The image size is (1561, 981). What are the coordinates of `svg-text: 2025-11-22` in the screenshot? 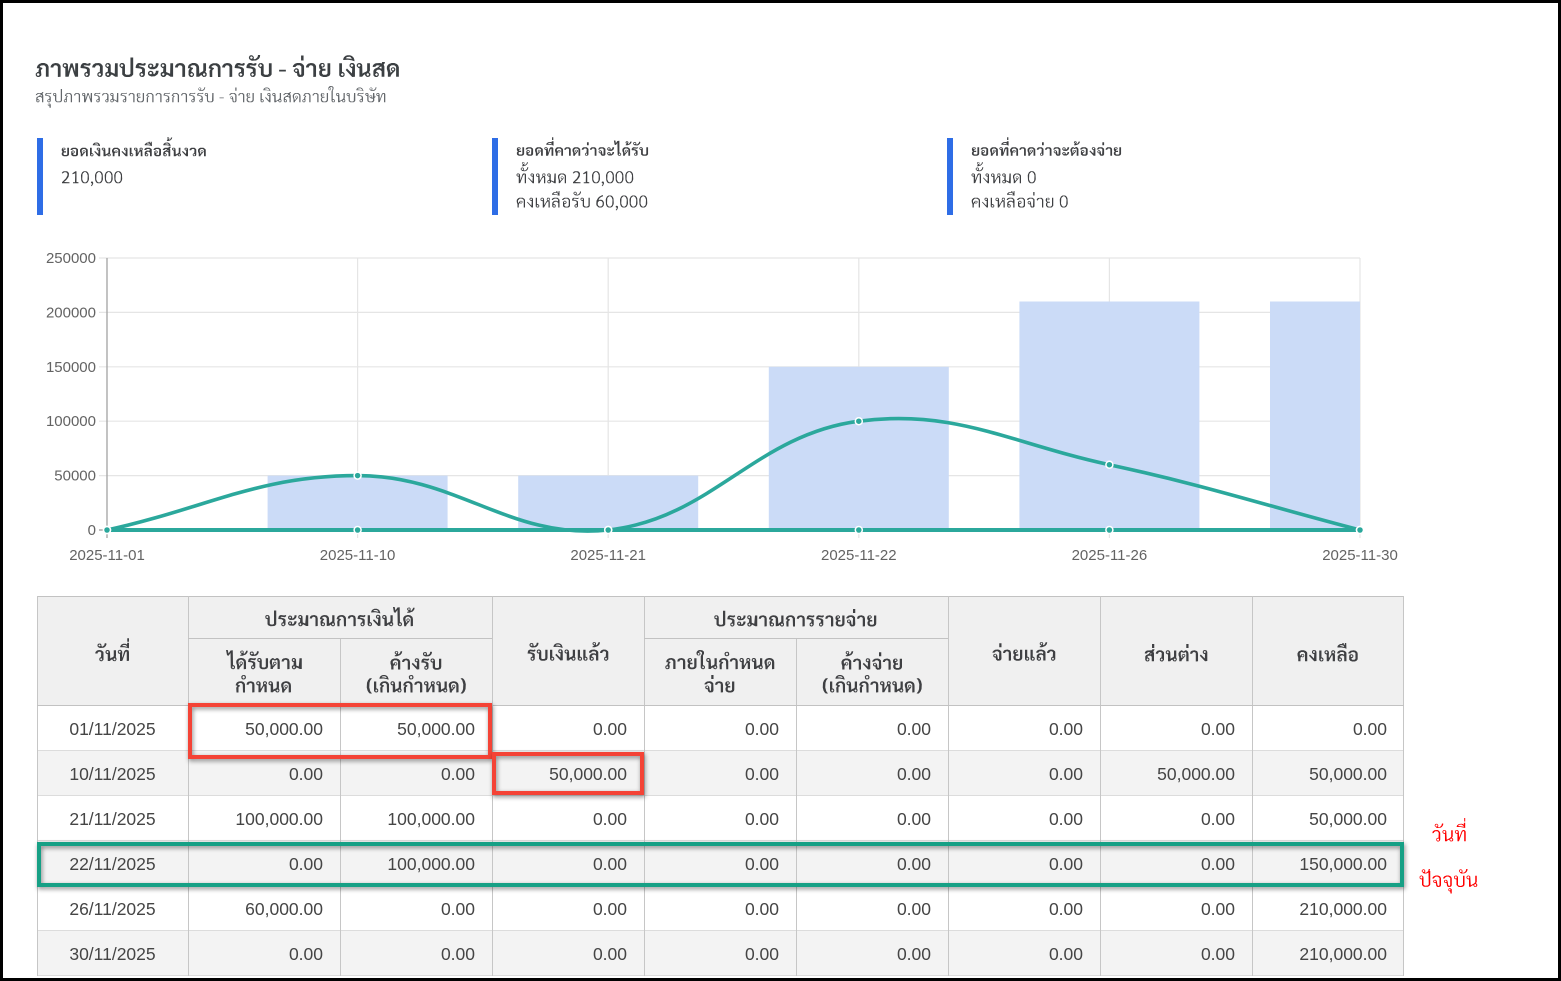 It's located at (859, 555).